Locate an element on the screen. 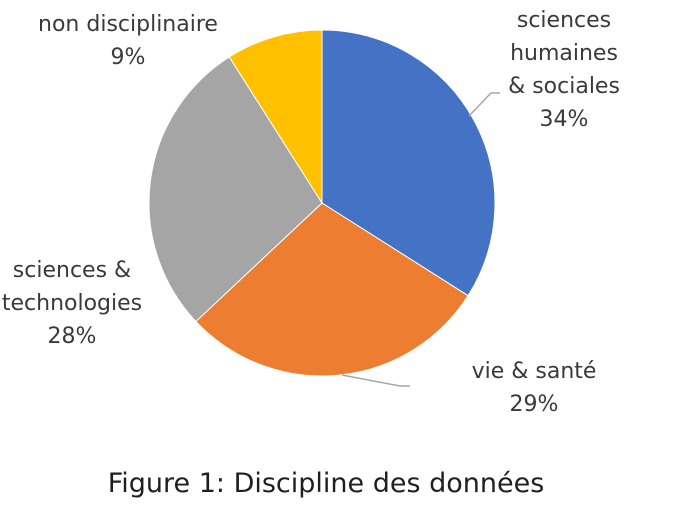  slice-label-line: sciences is located at coordinates (564, 20).